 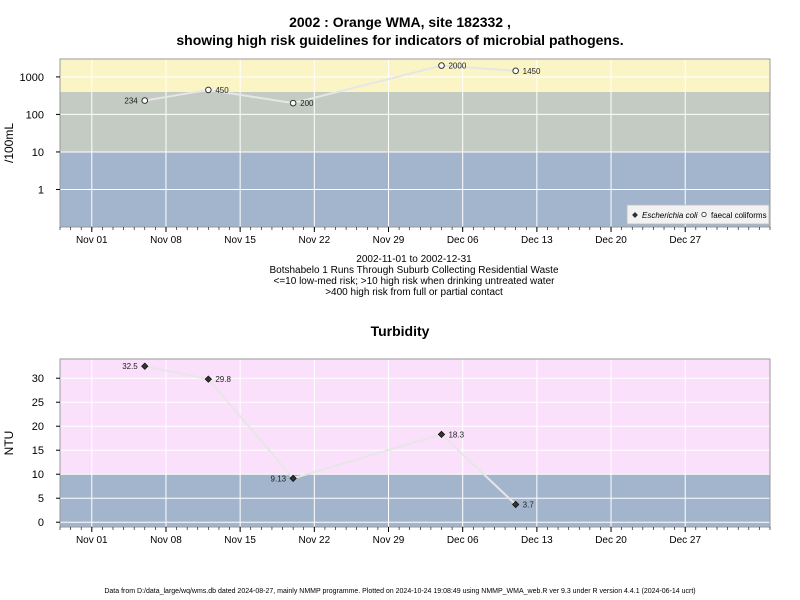 What do you see at coordinates (9, 443) in the screenshot?
I see `y-axis-label: NTU` at bounding box center [9, 443].